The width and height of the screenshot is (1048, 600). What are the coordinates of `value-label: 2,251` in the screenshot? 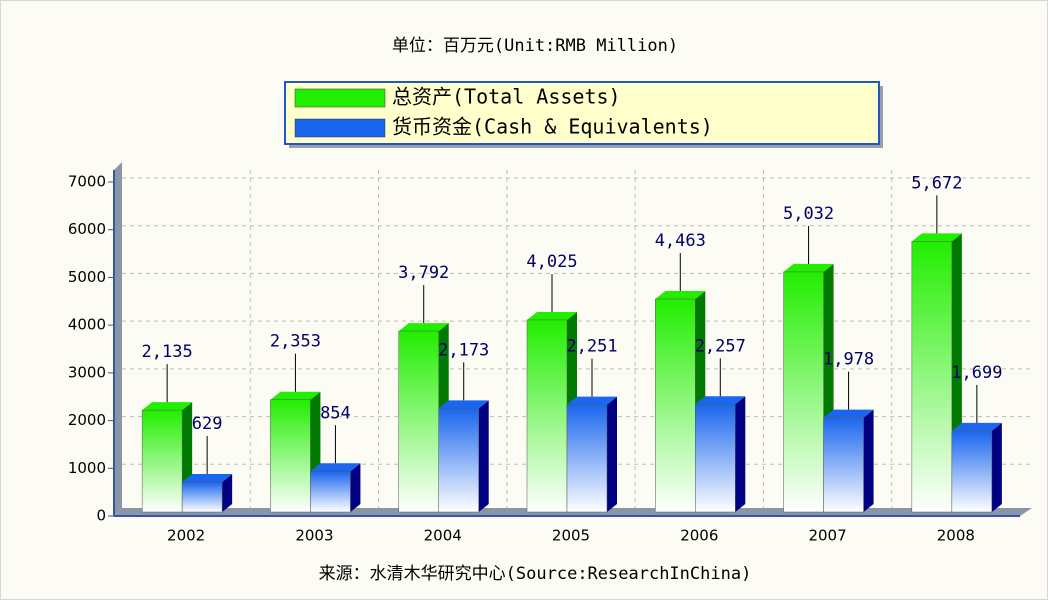 It's located at (591, 347).